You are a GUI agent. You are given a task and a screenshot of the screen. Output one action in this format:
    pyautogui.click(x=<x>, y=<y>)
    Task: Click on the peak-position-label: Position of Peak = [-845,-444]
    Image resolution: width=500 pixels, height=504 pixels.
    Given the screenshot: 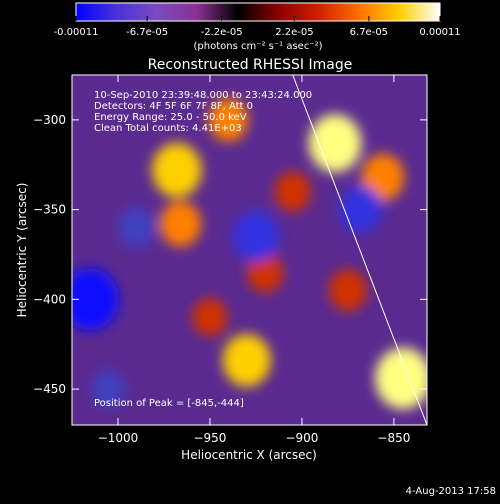 What is the action you would take?
    pyautogui.click(x=169, y=403)
    